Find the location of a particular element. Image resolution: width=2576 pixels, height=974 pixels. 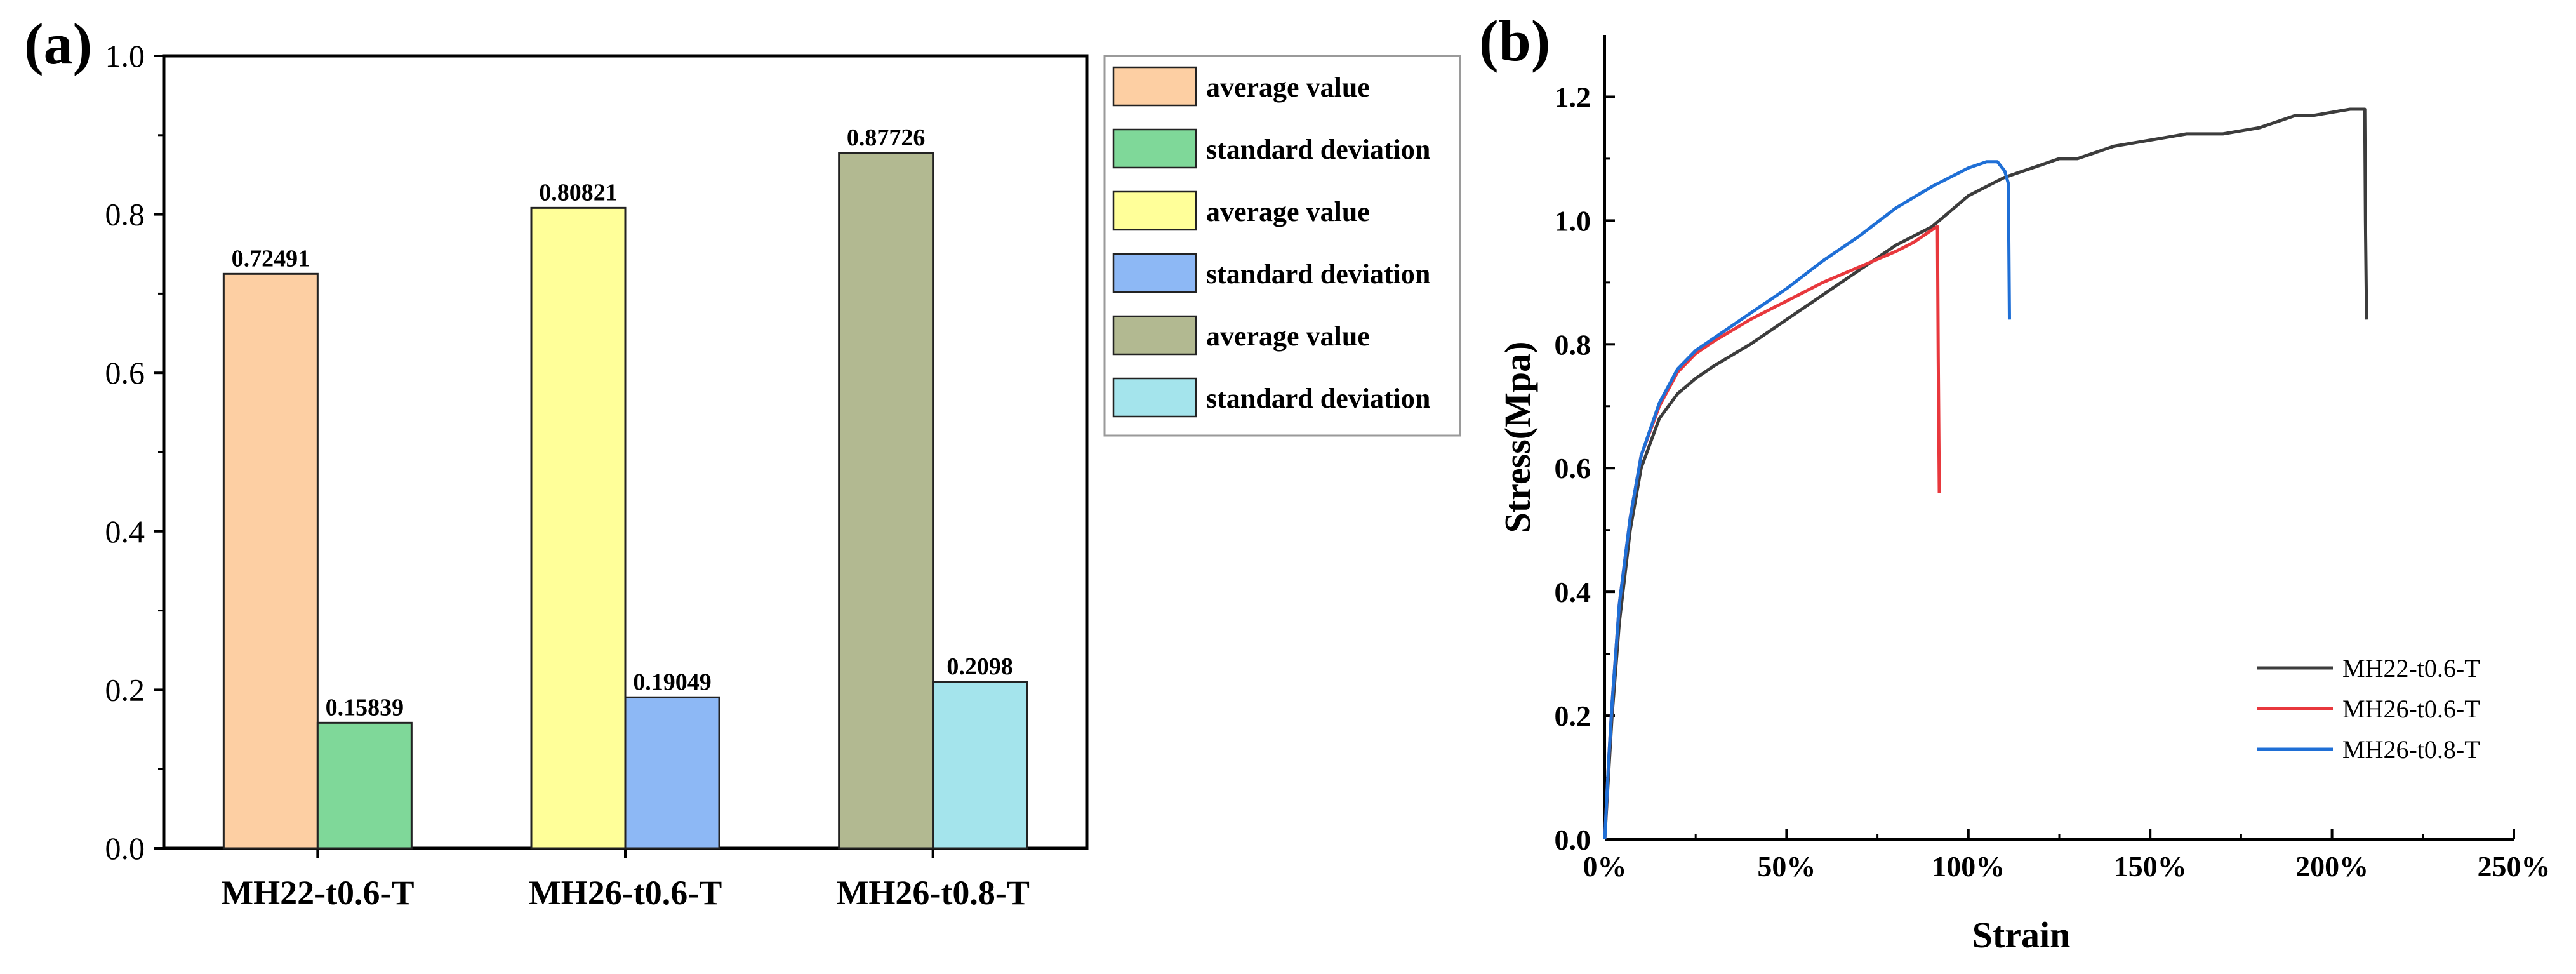

legend-box is located at coordinates (1282, 246).